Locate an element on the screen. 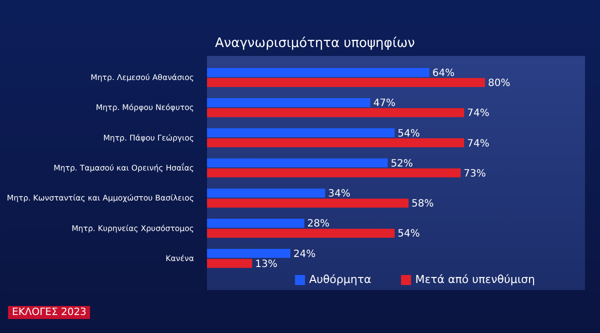  data-label: 52% is located at coordinates (401, 164).